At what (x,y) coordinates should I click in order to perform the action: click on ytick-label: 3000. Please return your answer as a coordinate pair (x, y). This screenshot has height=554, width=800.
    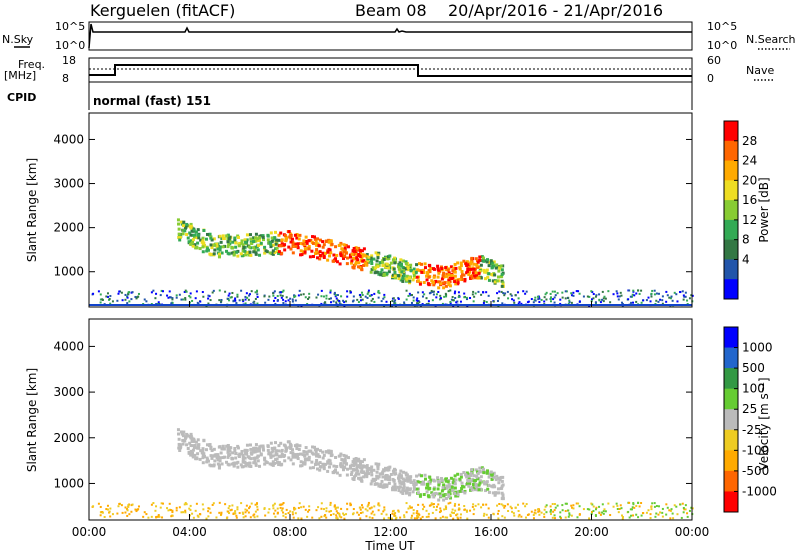
    Looking at the image, I should click on (68, 392).